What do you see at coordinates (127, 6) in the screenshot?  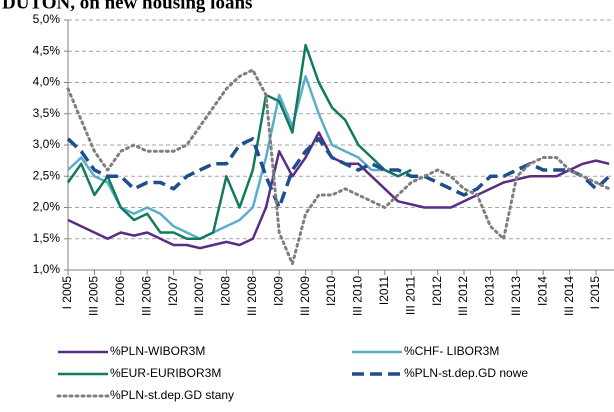 I see `chart-title: DUTON, on new housing loans` at bounding box center [127, 6].